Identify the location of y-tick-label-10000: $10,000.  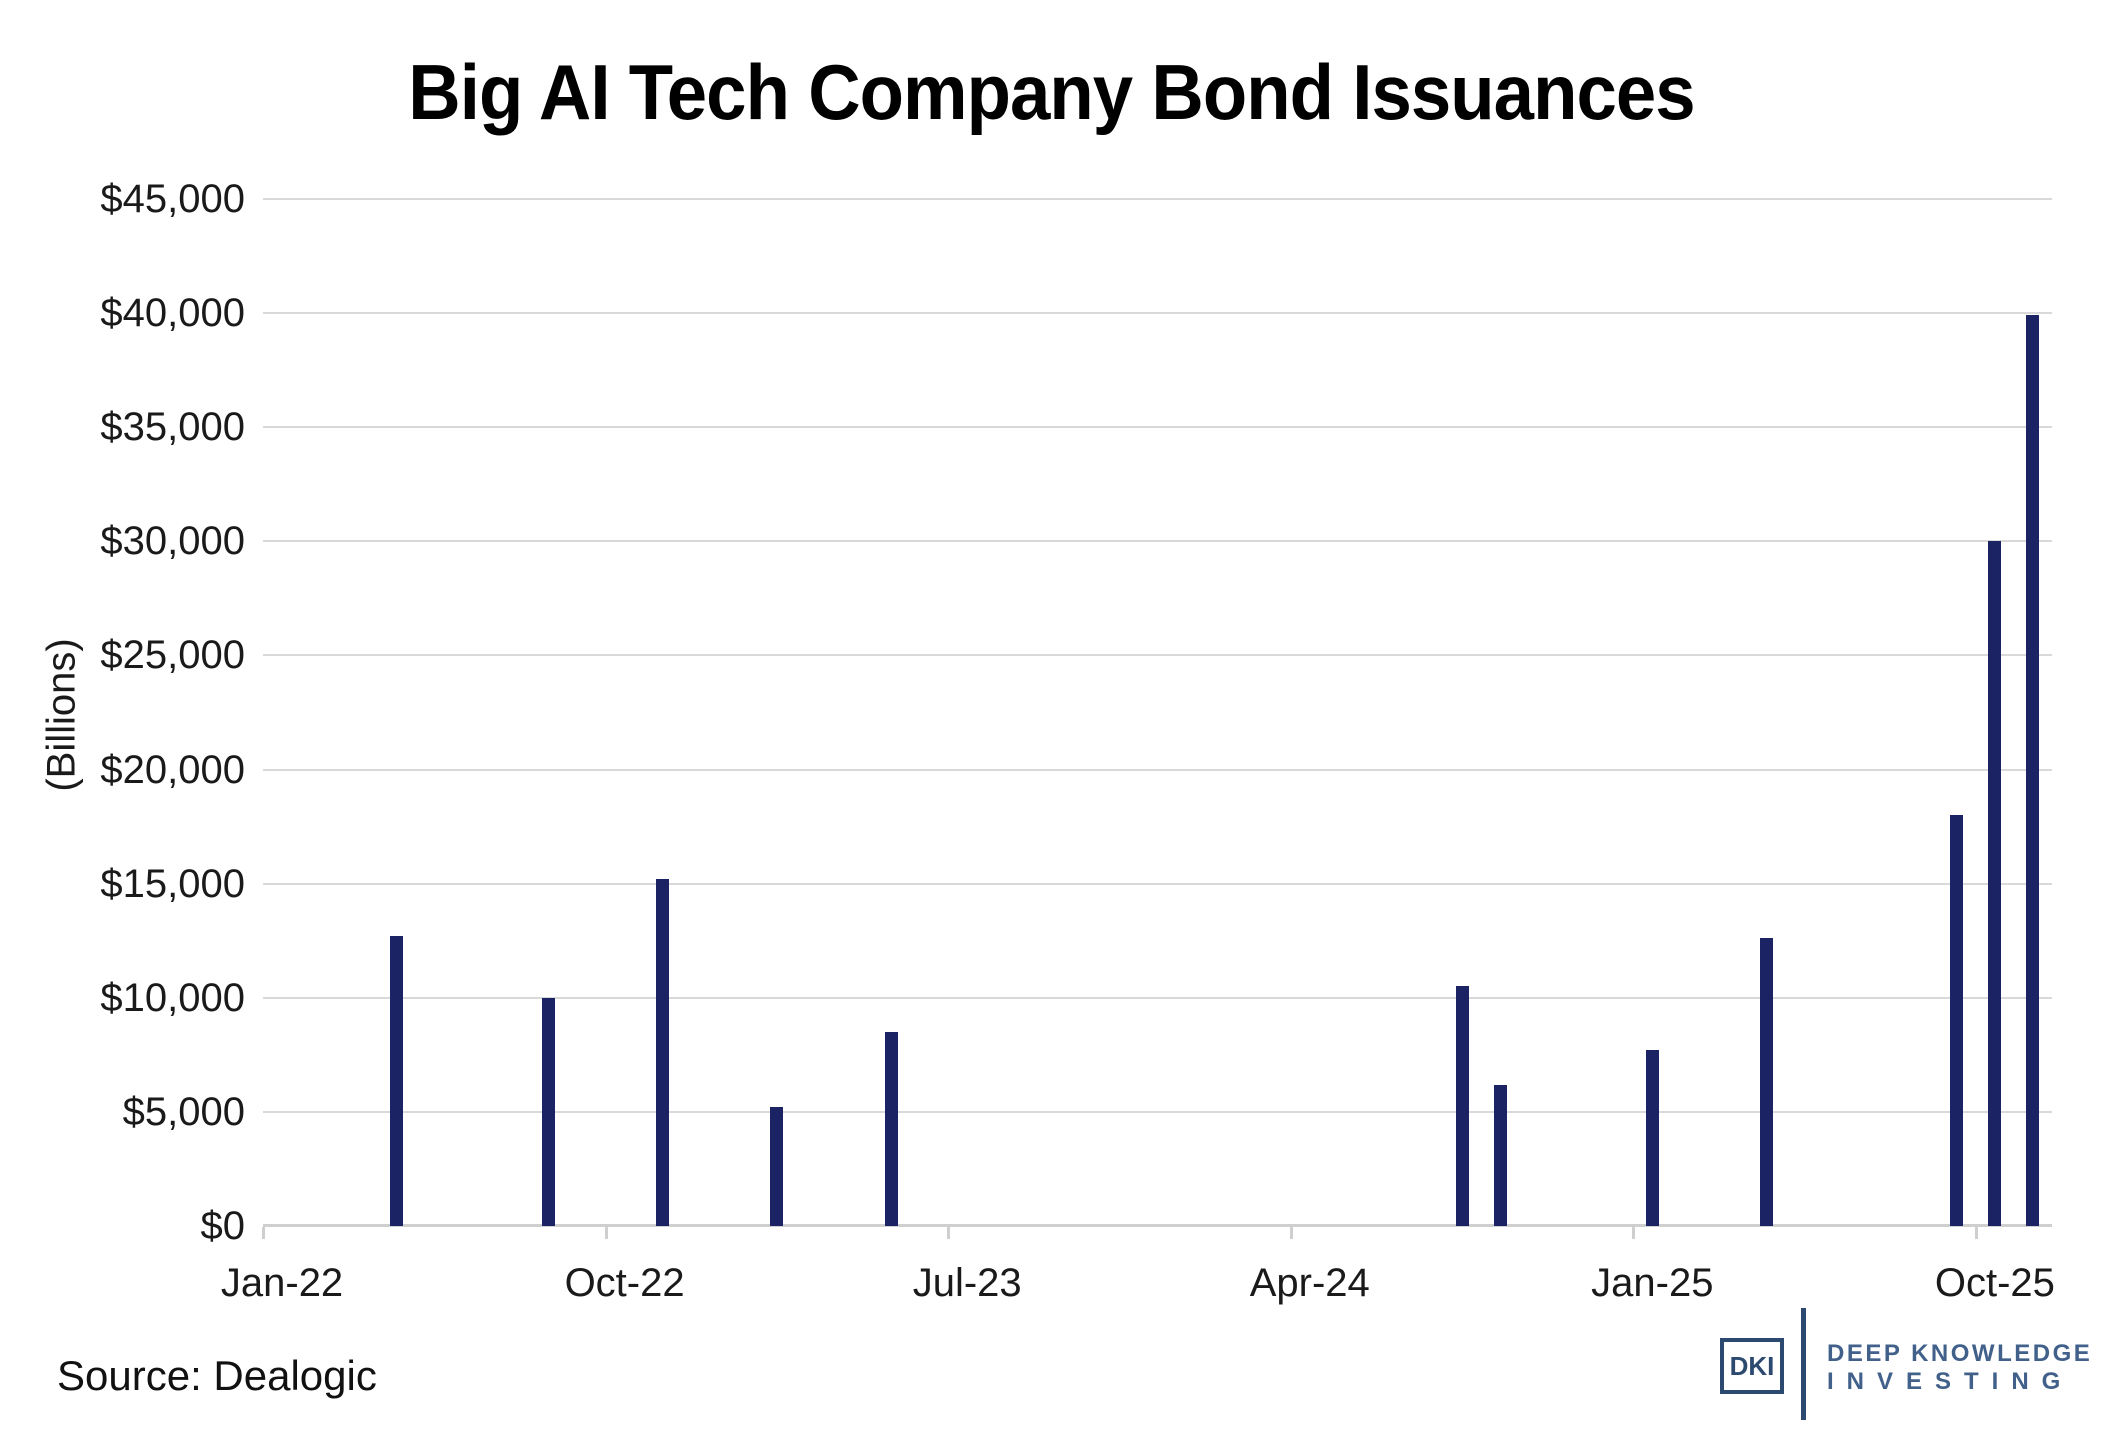
(172, 997).